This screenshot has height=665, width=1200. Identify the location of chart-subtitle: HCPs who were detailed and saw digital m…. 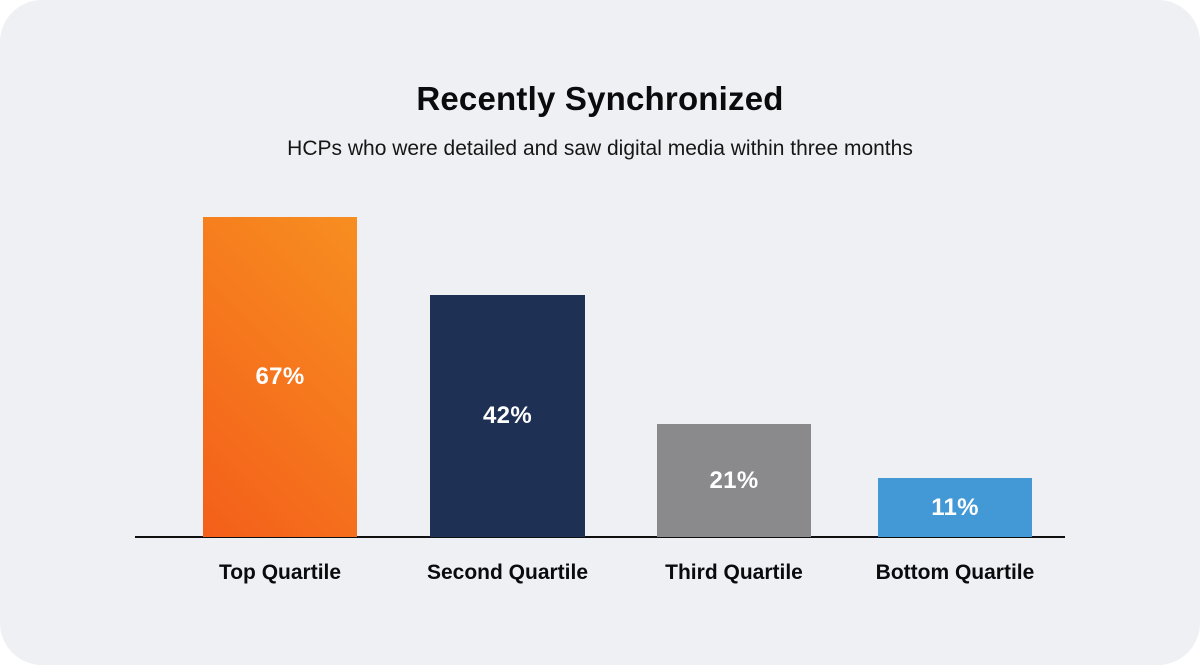
(600, 148).